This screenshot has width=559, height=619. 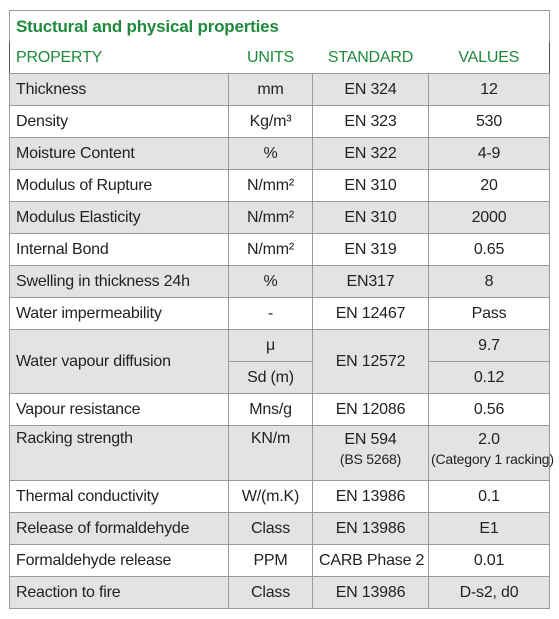 What do you see at coordinates (119, 121) in the screenshot?
I see `property-cell: Density` at bounding box center [119, 121].